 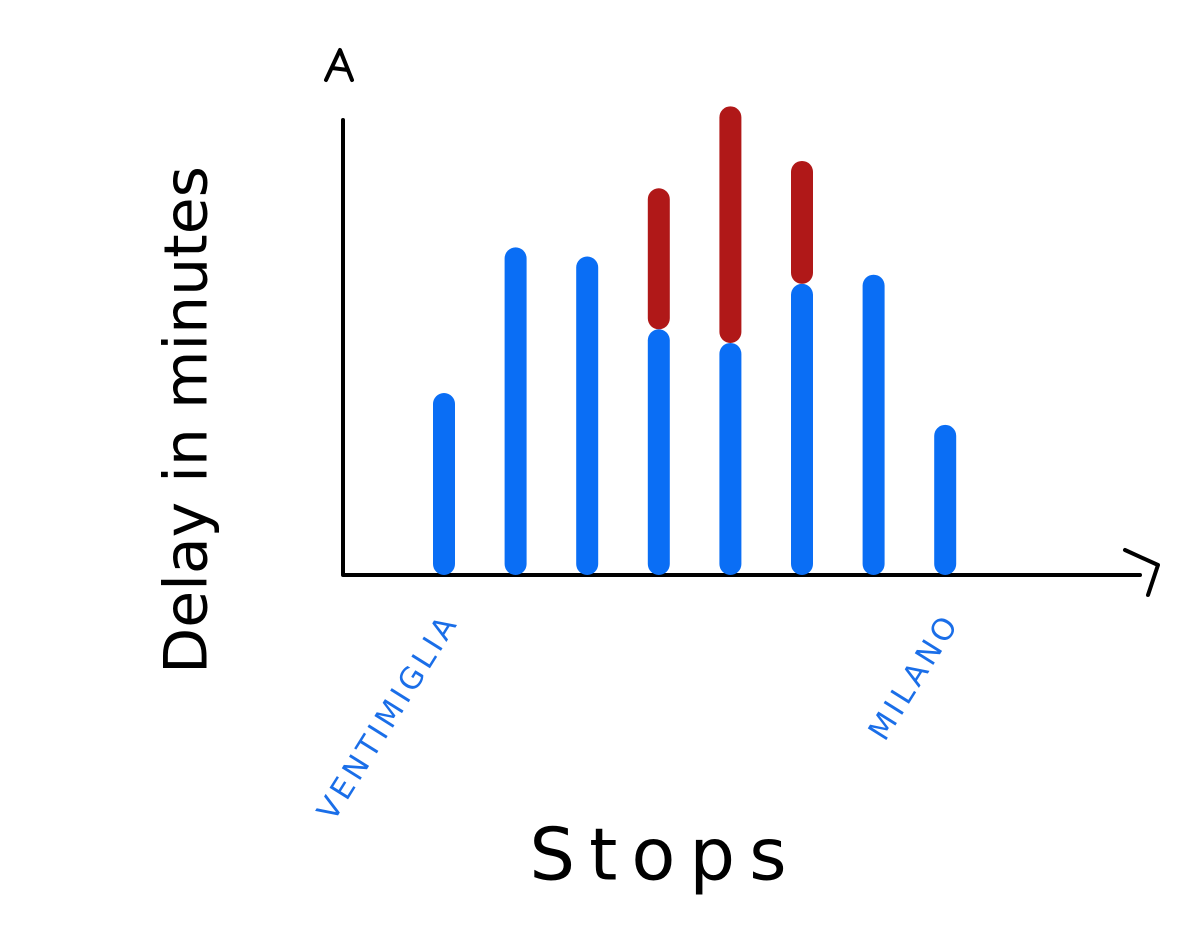 I want to click on x-tick-label: MILANO, so click(x=914, y=677).